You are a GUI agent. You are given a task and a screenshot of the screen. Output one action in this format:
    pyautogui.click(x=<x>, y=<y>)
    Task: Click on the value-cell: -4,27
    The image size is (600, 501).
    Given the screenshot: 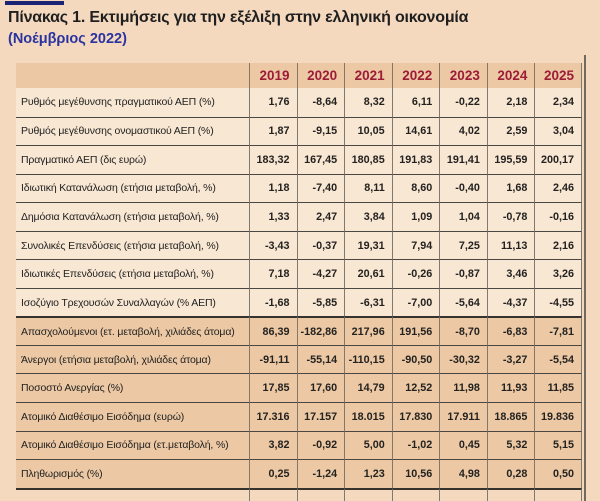 What is the action you would take?
    pyautogui.click(x=320, y=273)
    